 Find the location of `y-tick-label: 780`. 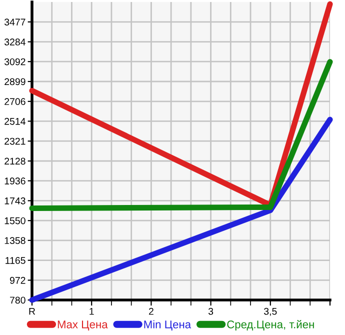

y-tick-label: 780 is located at coordinates (18, 300).